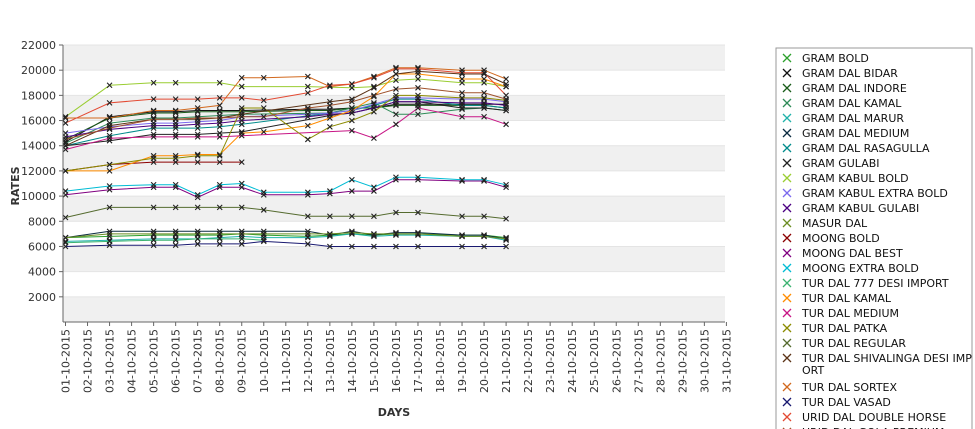  Describe the element at coordinates (66, 361) in the screenshot. I see `x-tick-label: 01-10-2015` at that location.